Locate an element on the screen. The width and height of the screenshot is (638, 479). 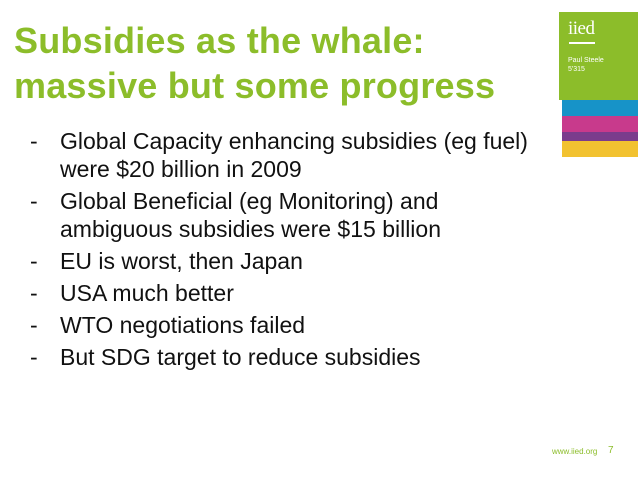
accent-bar-blue is located at coordinates (600, 108).